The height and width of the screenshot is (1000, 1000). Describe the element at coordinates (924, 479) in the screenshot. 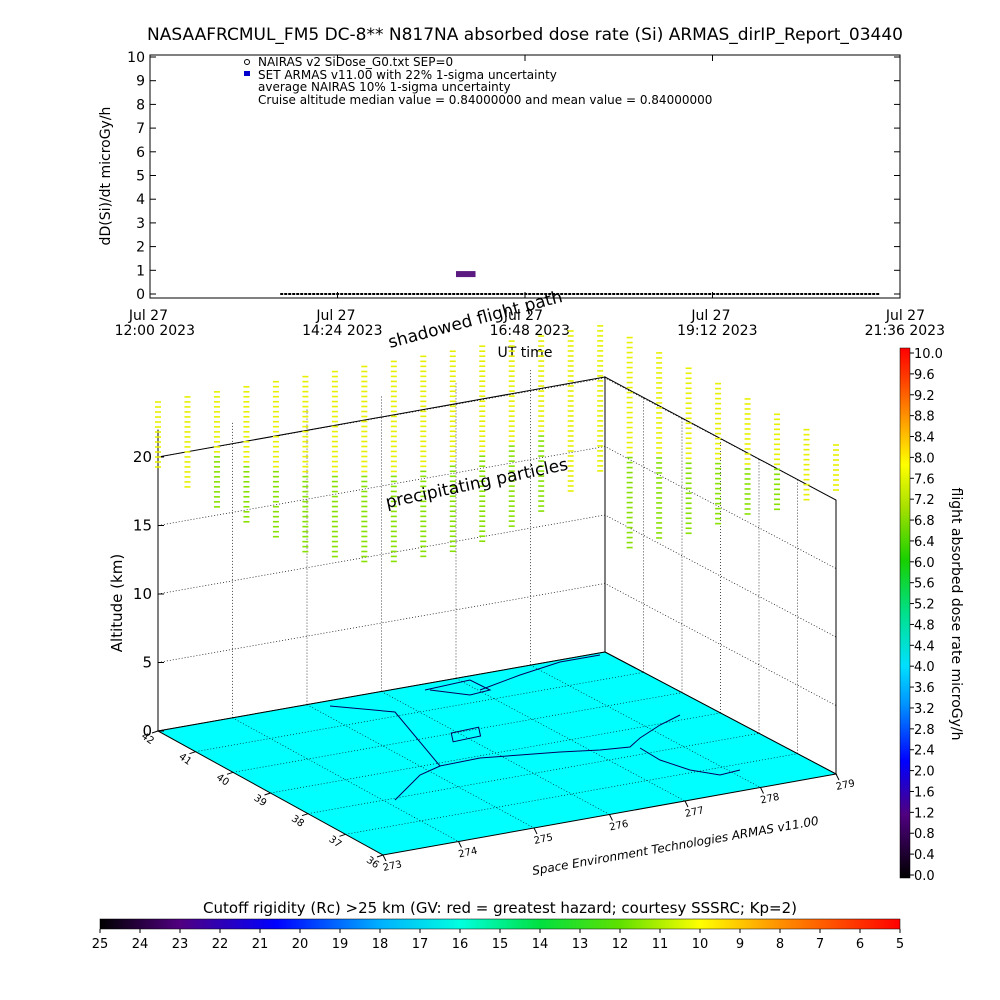

I see `right-colorbar-tick-label: 7.6` at that location.